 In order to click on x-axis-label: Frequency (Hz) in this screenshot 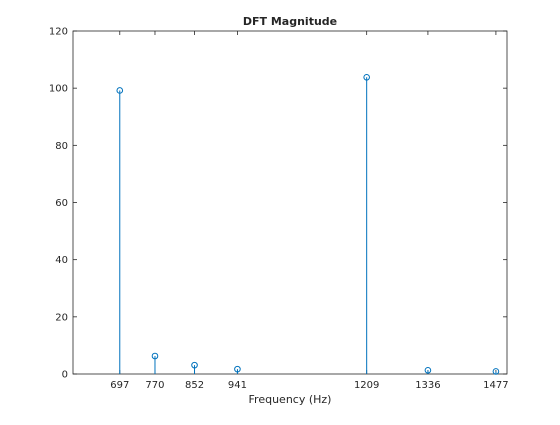, I will do `click(290, 399)`.